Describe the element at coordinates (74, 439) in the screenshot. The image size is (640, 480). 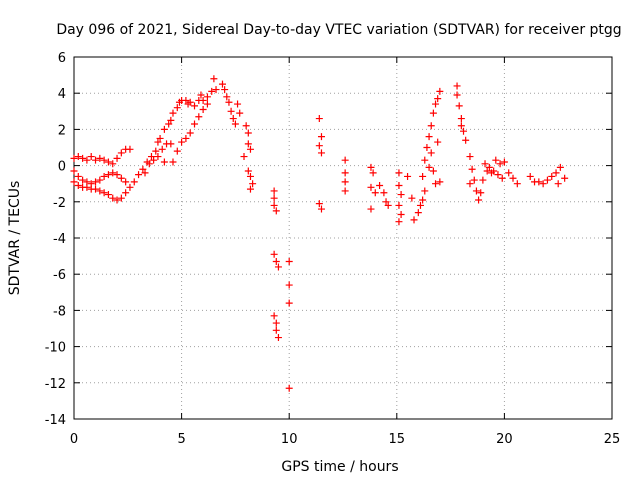
I see `x-tick-label: 0` at that location.